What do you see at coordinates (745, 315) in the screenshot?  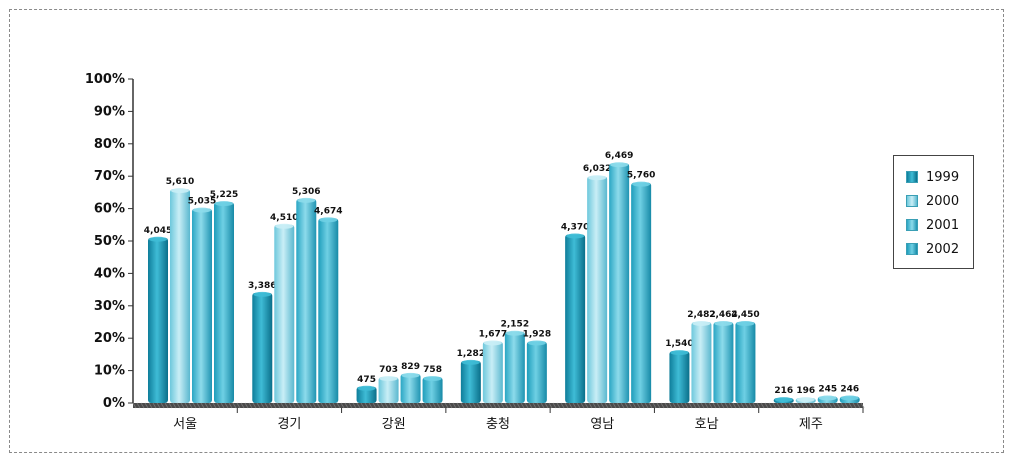 I see `data-label: 2,450` at bounding box center [745, 315].